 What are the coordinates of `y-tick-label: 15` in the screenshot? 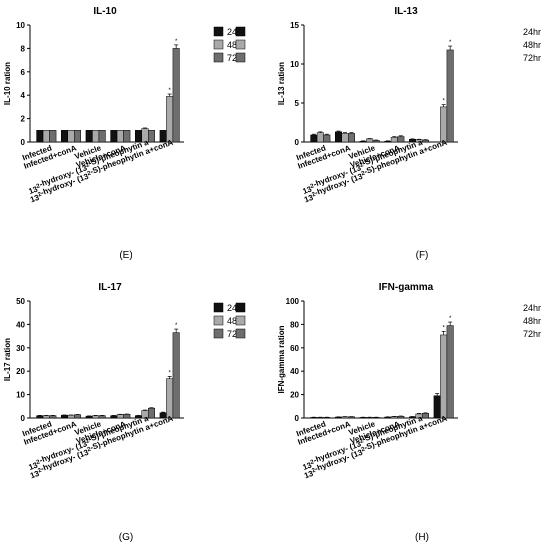 It's located at (294, 25).